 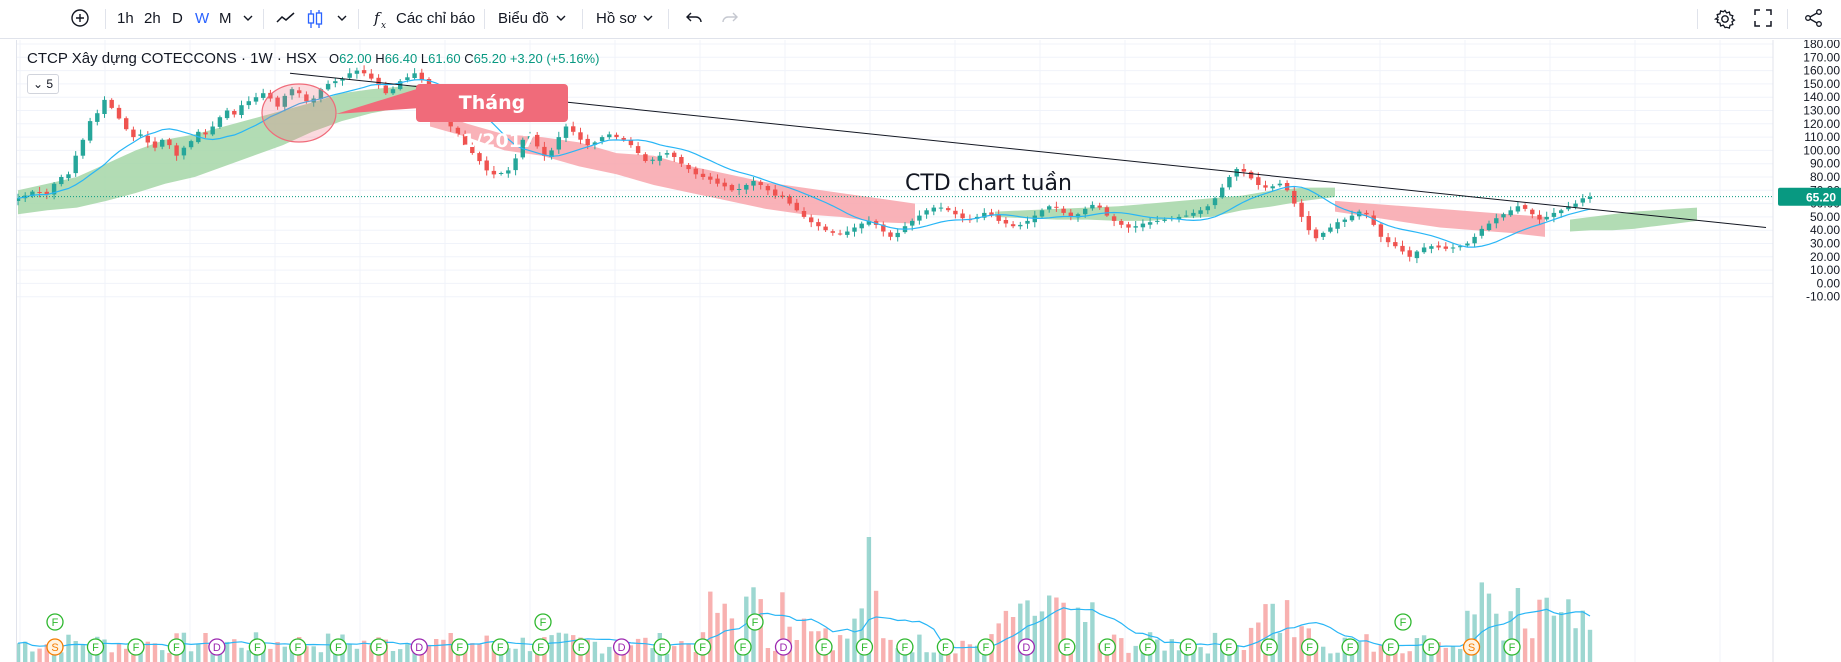 I want to click on drawing-overlays, so click(x=340, y=113).